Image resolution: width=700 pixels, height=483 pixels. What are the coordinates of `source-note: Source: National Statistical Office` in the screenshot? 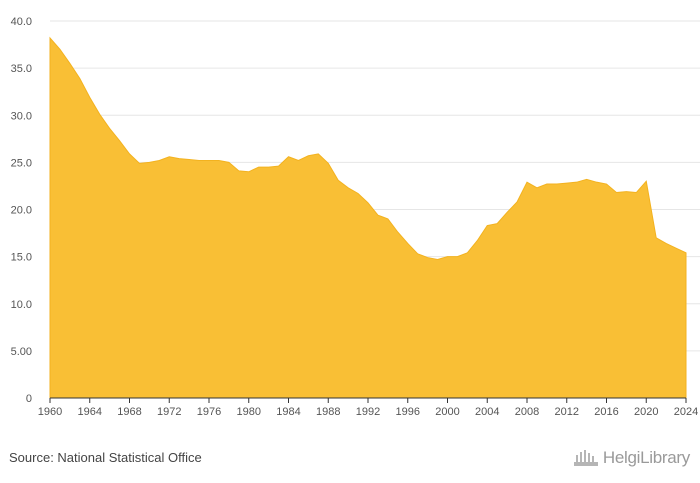 It's located at (105, 457).